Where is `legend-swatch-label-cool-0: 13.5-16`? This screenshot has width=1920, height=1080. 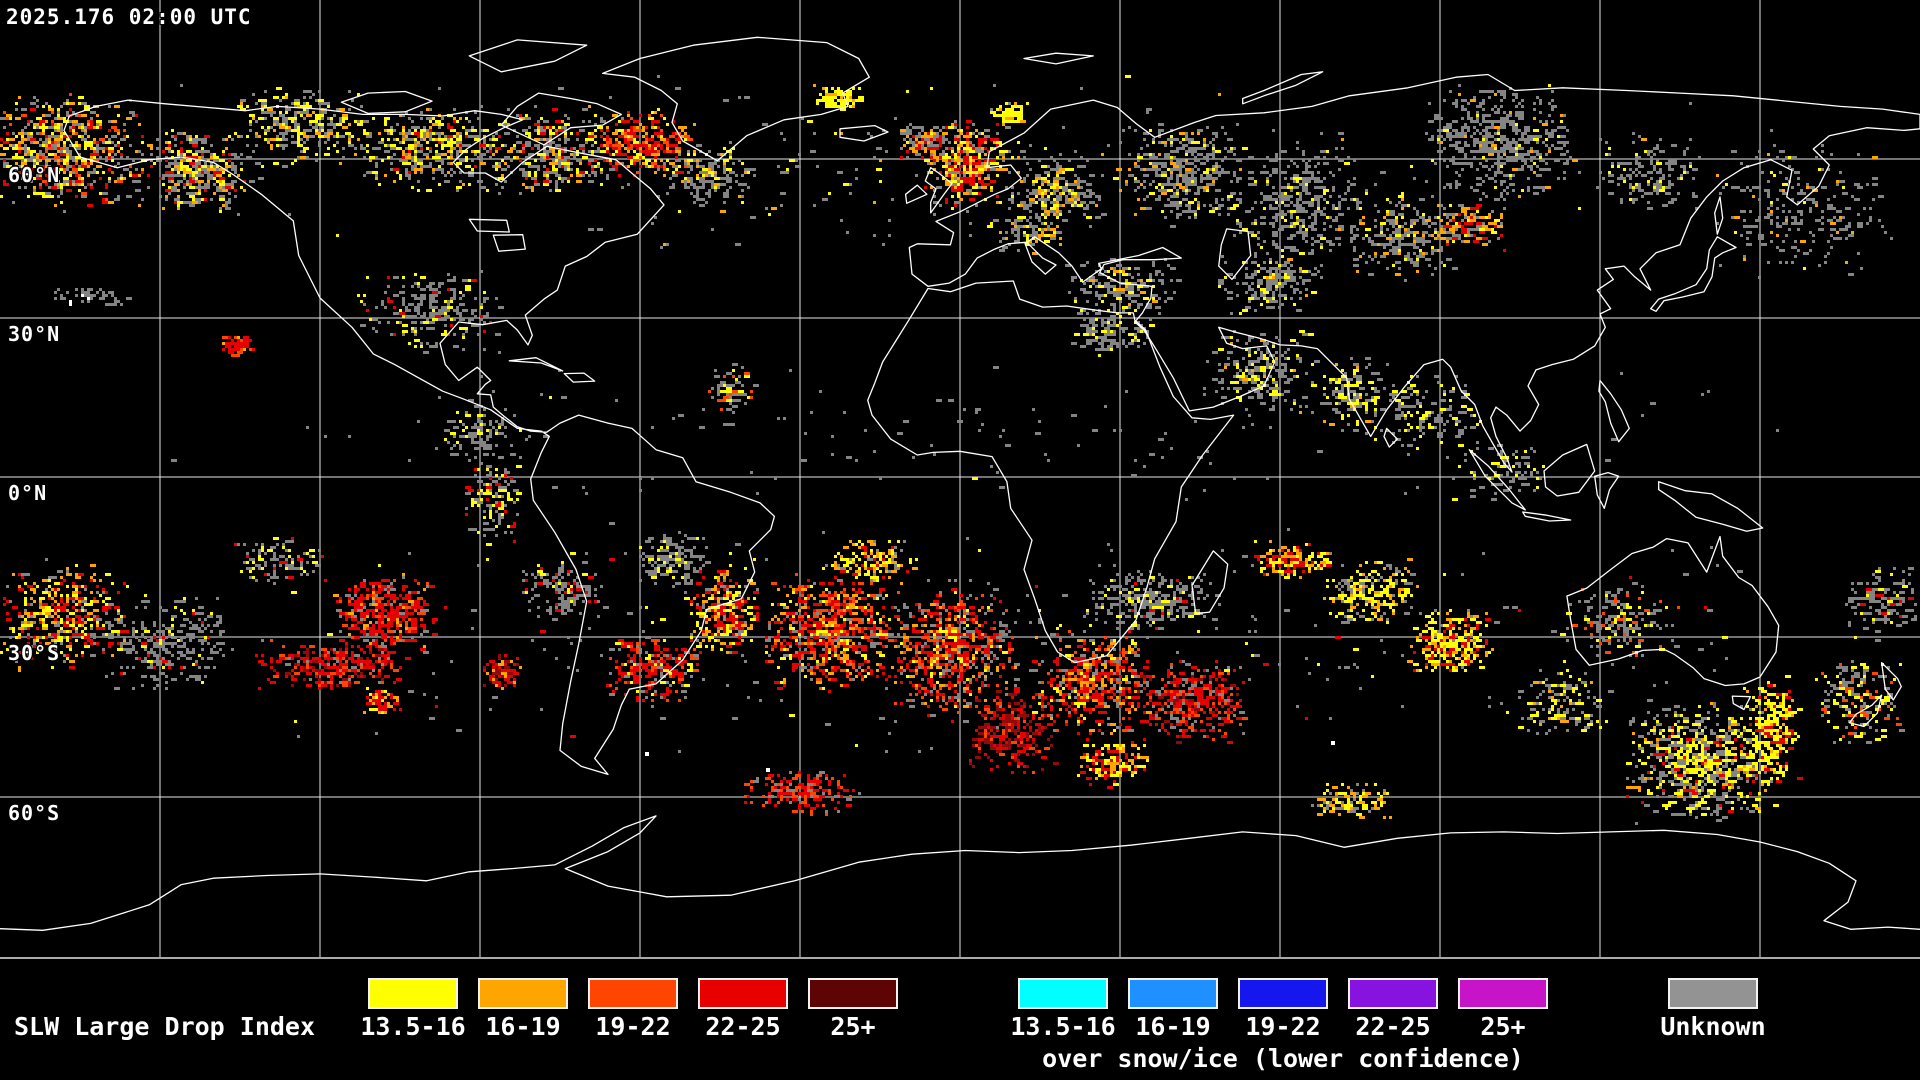 legend-swatch-label-cool-0: 13.5-16 is located at coordinates (1063, 1026).